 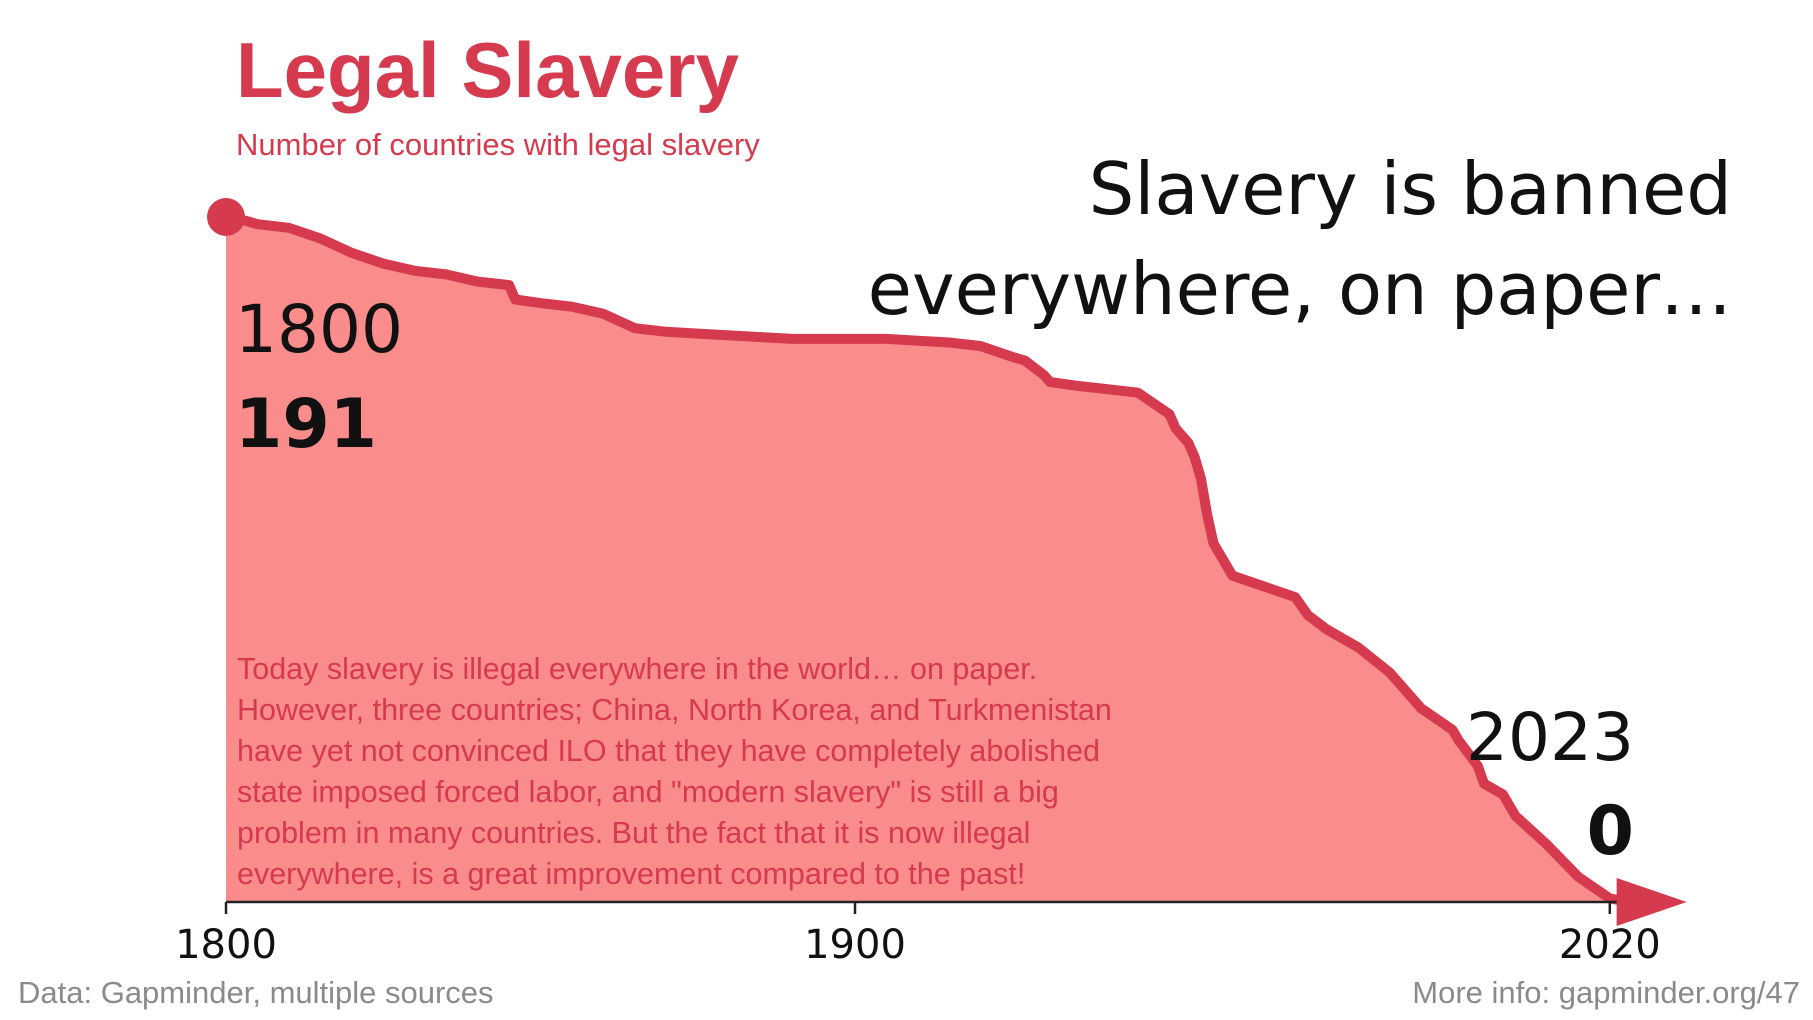 I want to click on x-tick-label-1900: 1900, so click(x=855, y=945).